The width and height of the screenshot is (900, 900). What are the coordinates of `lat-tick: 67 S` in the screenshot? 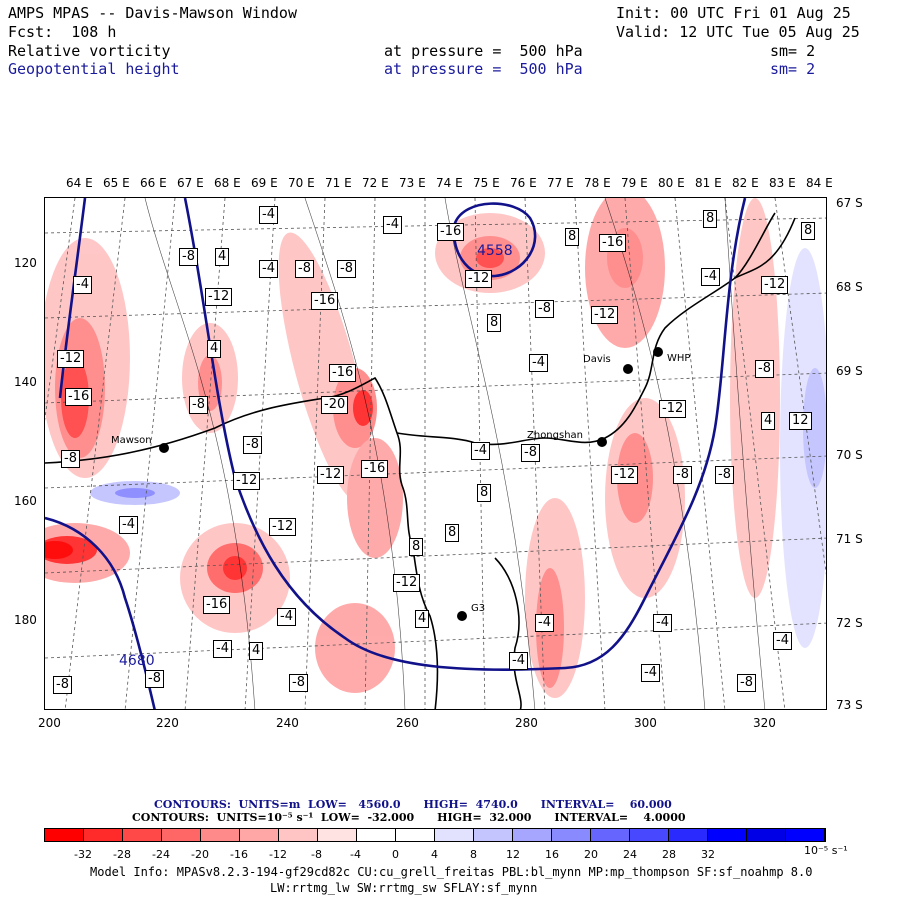 It's located at (849, 203).